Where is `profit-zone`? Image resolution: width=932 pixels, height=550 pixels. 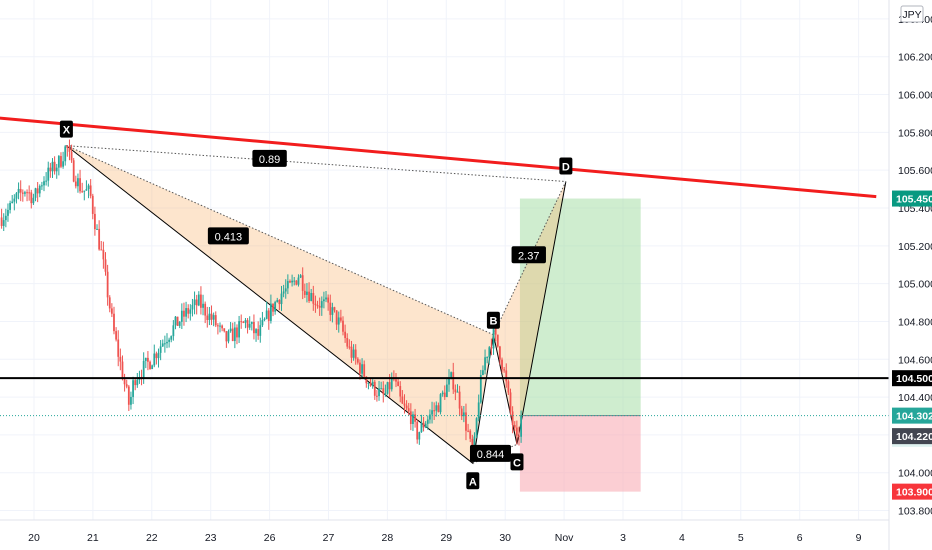
profit-zone is located at coordinates (580, 307).